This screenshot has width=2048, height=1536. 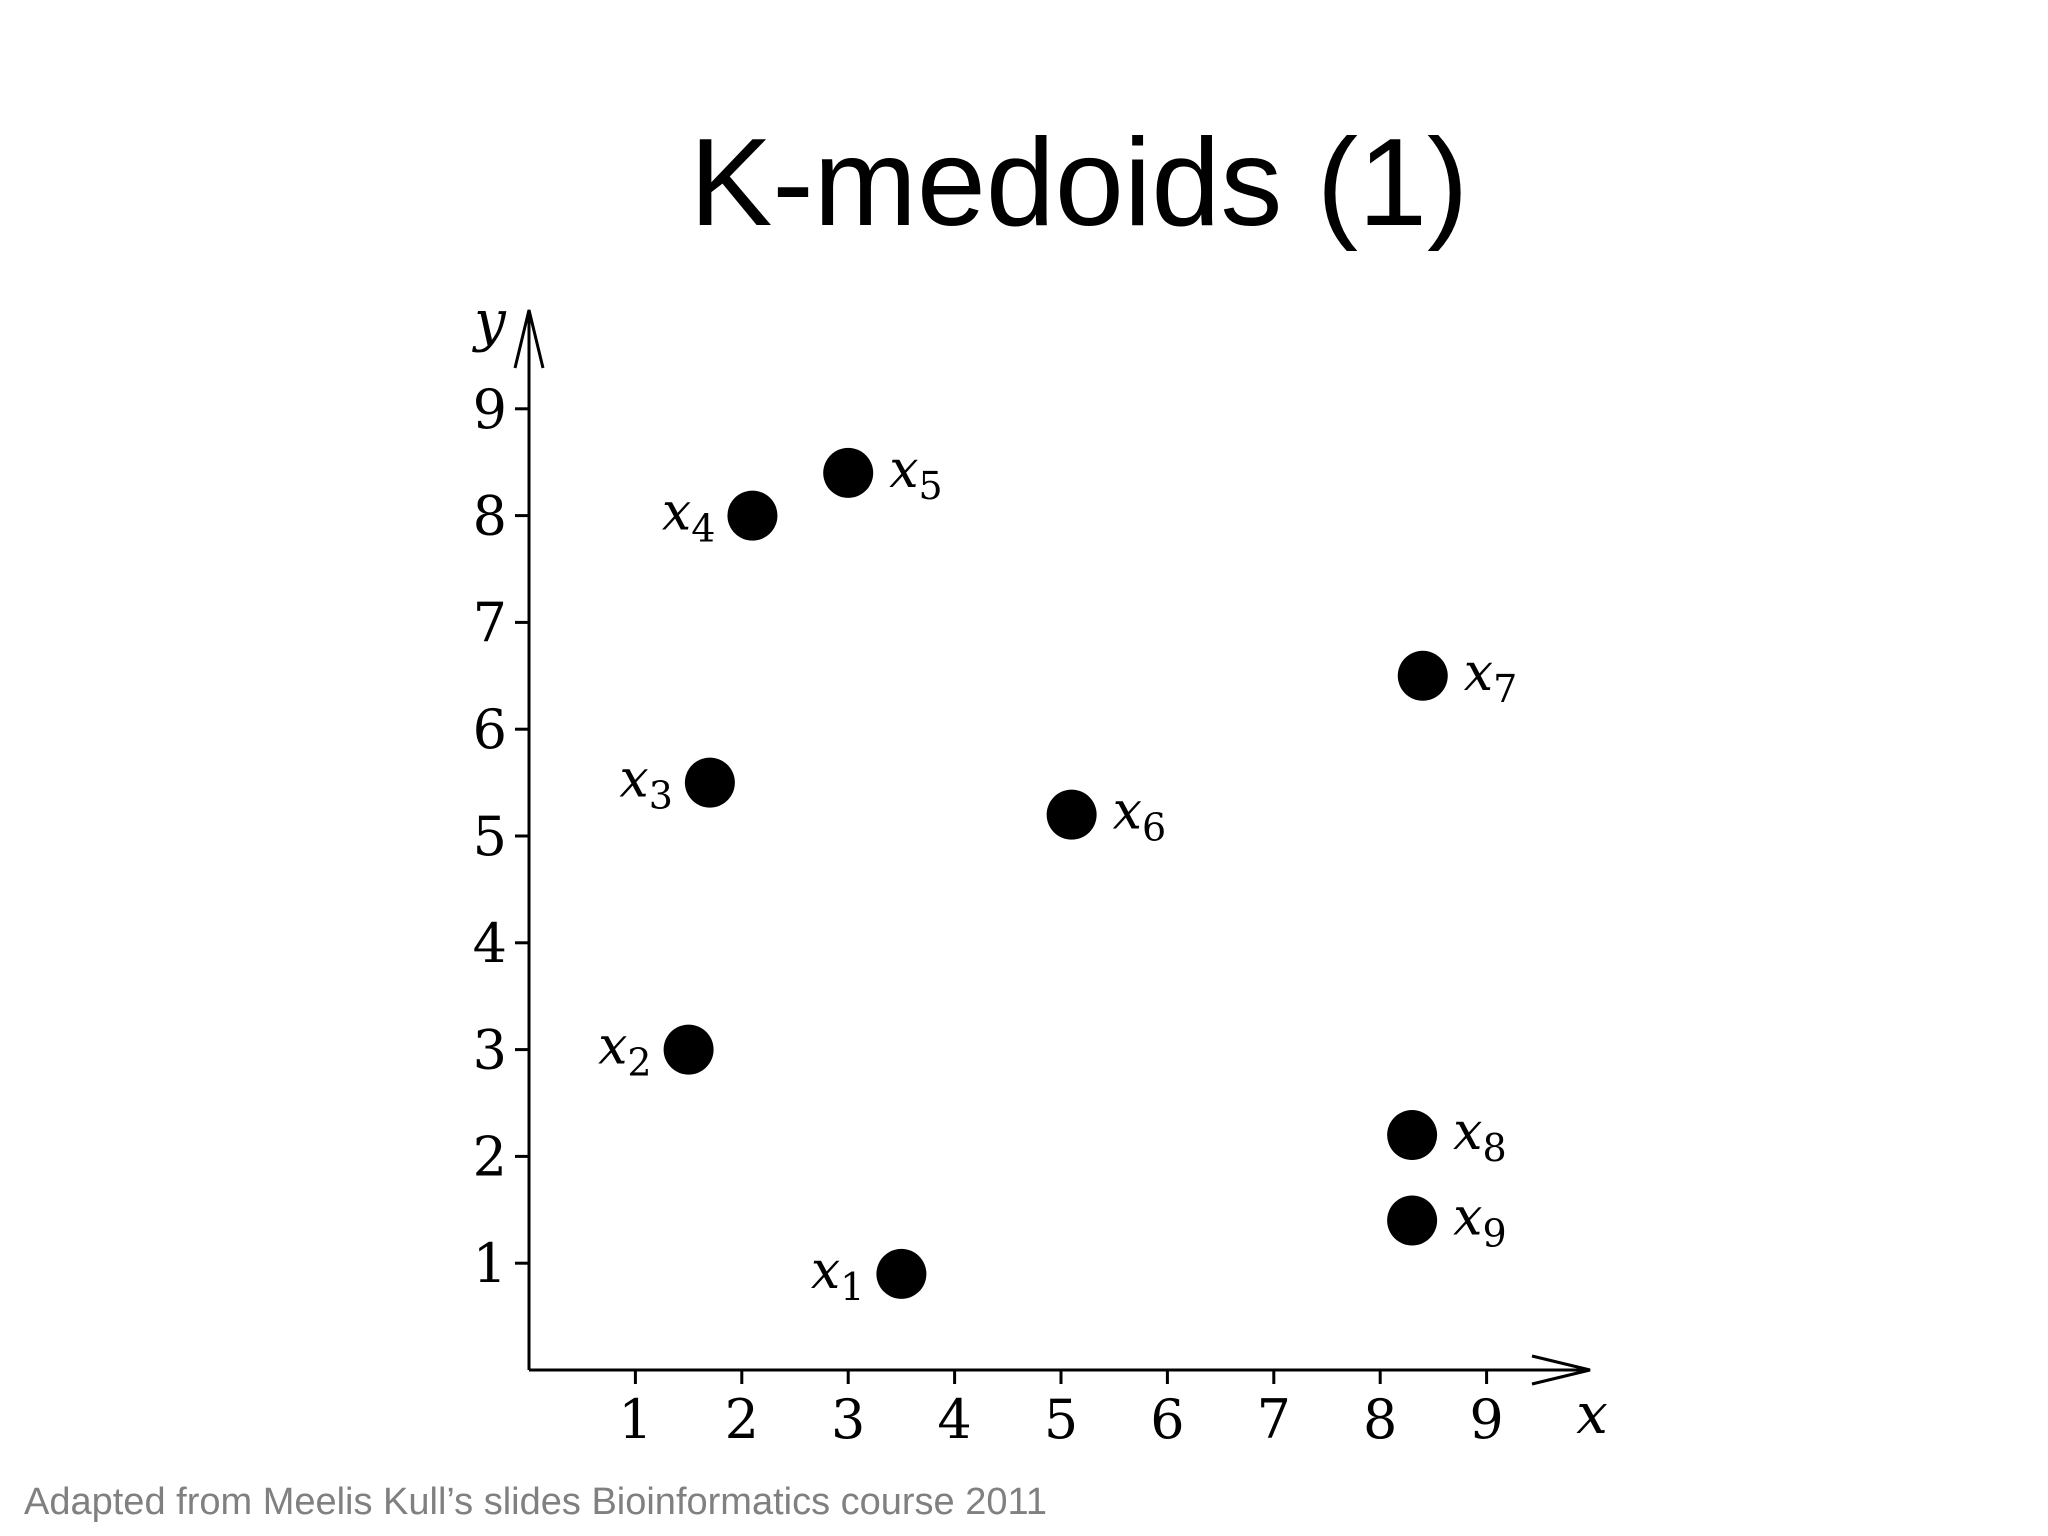 What do you see at coordinates (490, 1156) in the screenshot?
I see `y-tick-label: 2` at bounding box center [490, 1156].